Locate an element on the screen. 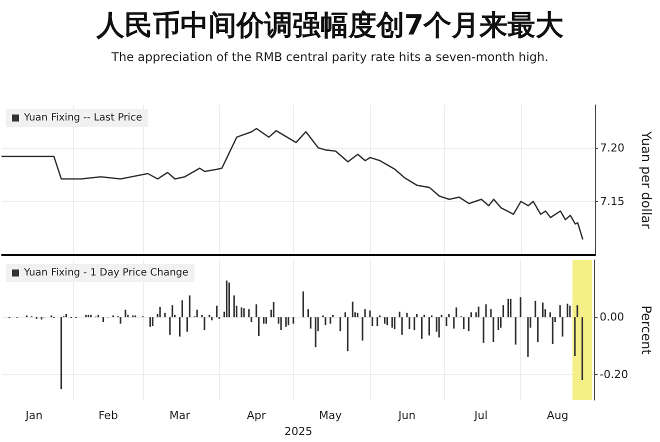 The image size is (660, 442). chart-subtitle: The appreciation of the RMB central parity rate hits a seven-month high. is located at coordinates (329, 57).